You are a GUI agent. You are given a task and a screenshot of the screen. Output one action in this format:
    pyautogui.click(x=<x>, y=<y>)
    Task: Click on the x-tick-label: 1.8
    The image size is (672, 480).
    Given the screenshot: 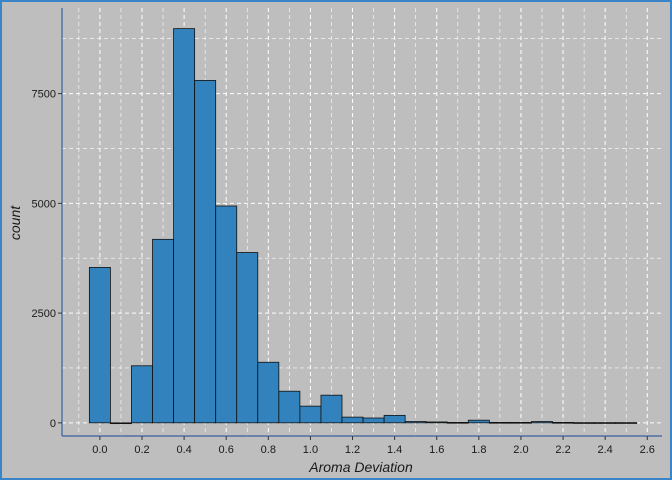 What is the action you would take?
    pyautogui.click(x=478, y=450)
    